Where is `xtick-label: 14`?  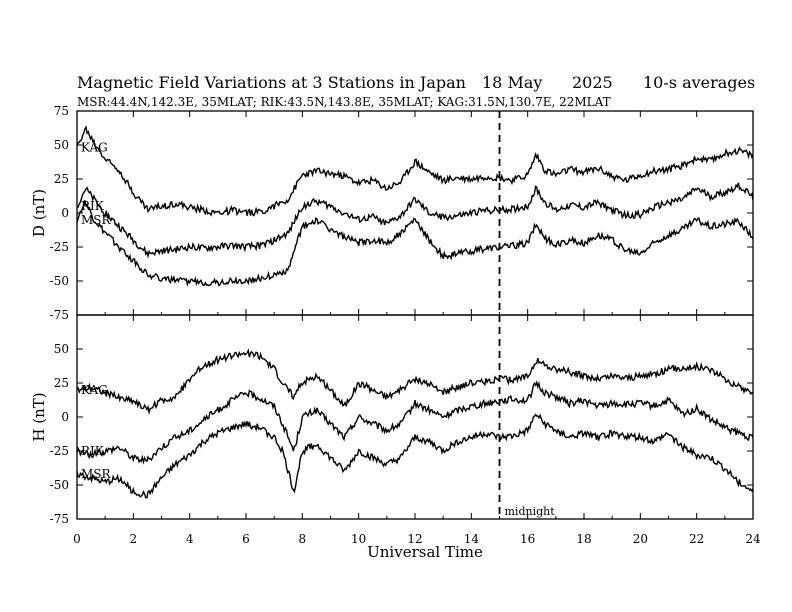 xtick-label: 14 is located at coordinates (472, 539).